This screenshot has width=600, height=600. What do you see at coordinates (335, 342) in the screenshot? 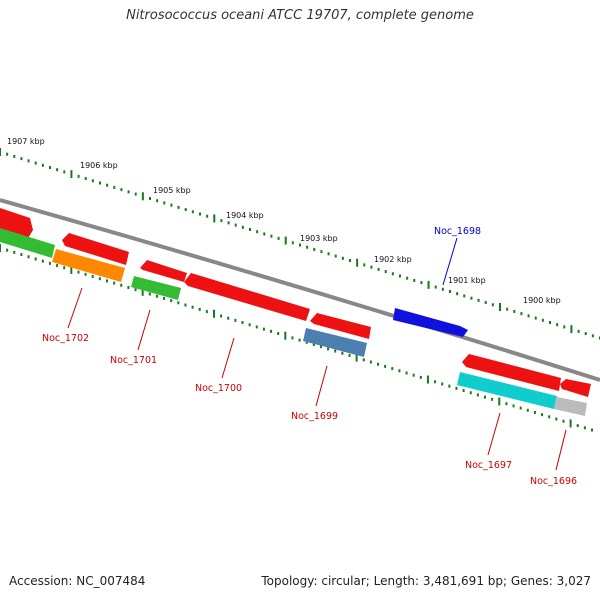
I see `gene-bar-steelblue` at bounding box center [335, 342].